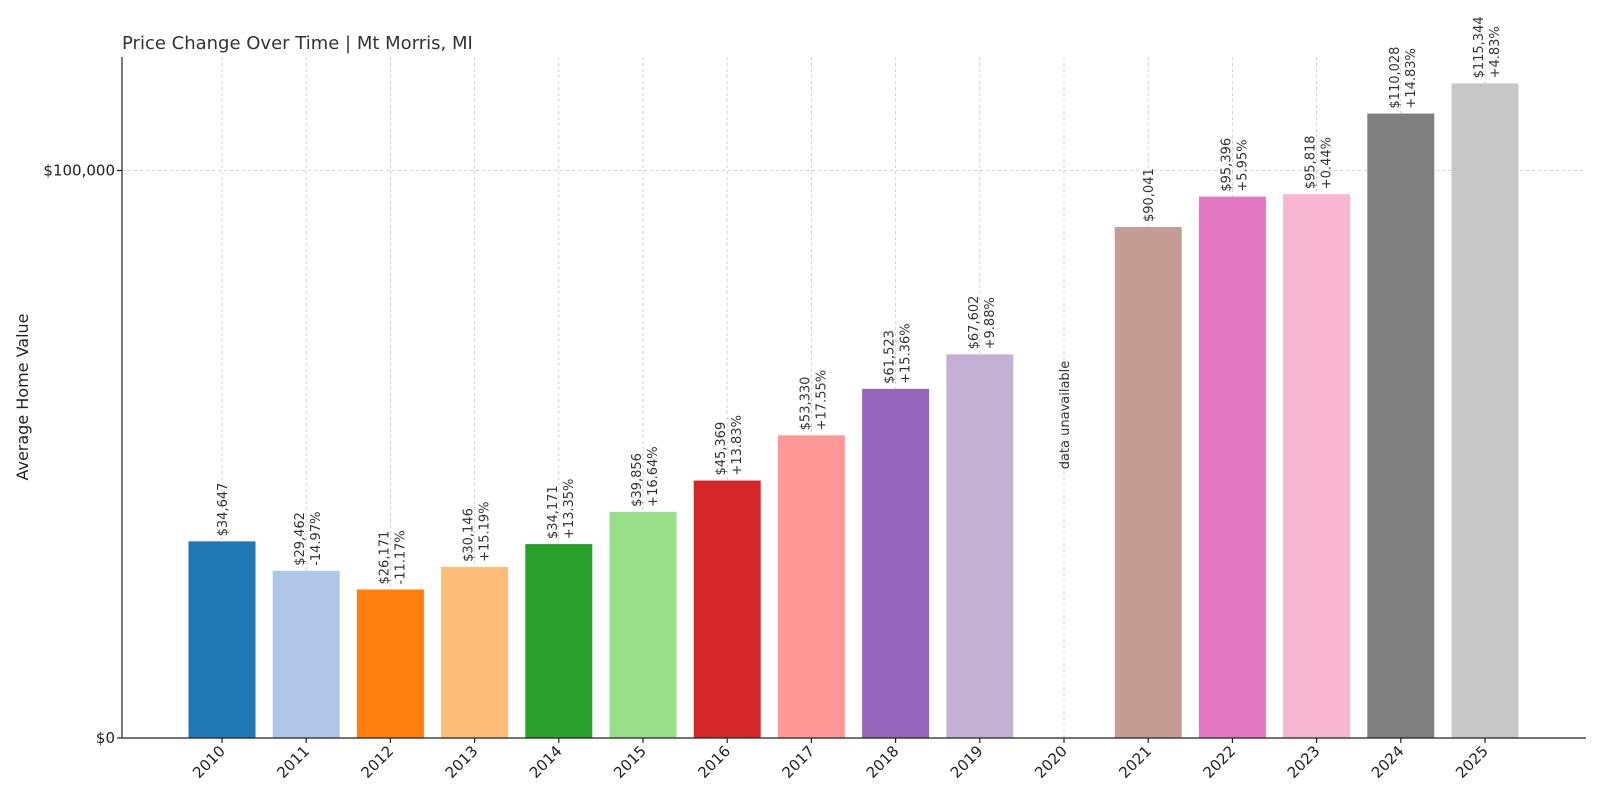 Image resolution: width=1600 pixels, height=800 pixels. Describe the element at coordinates (737, 445) in the screenshot. I see `change-label: +13.83%` at that location.